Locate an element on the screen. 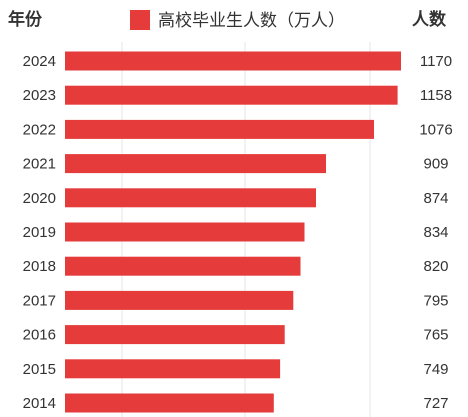 The height and width of the screenshot is (417, 468). value-label-2016: 765 is located at coordinates (435, 335).